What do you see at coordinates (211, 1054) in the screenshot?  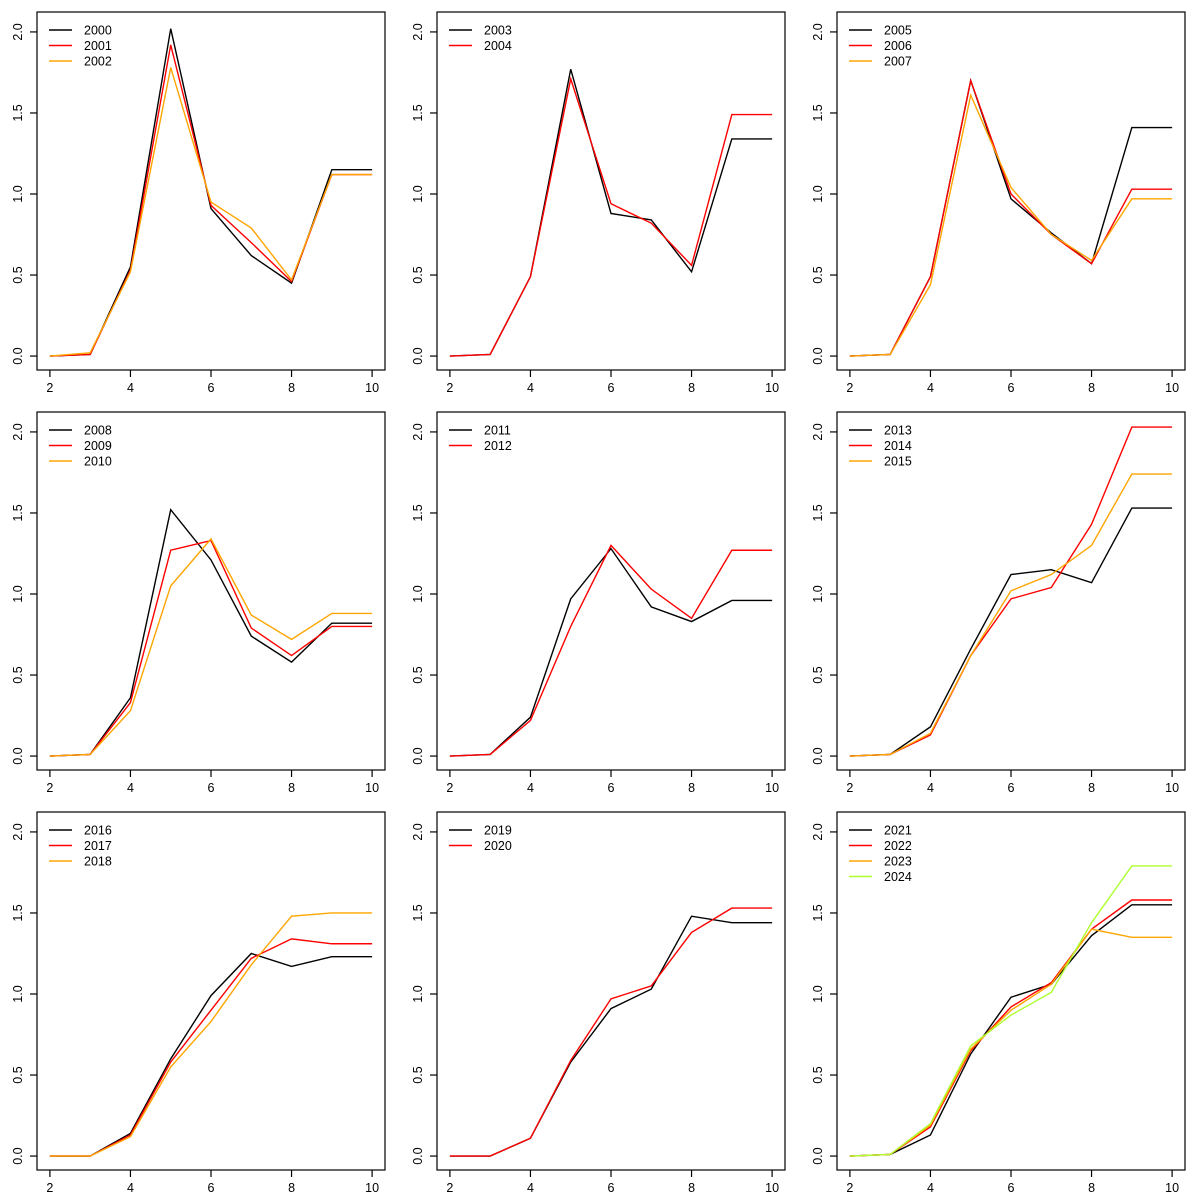 I see `series-line-2016` at bounding box center [211, 1054].